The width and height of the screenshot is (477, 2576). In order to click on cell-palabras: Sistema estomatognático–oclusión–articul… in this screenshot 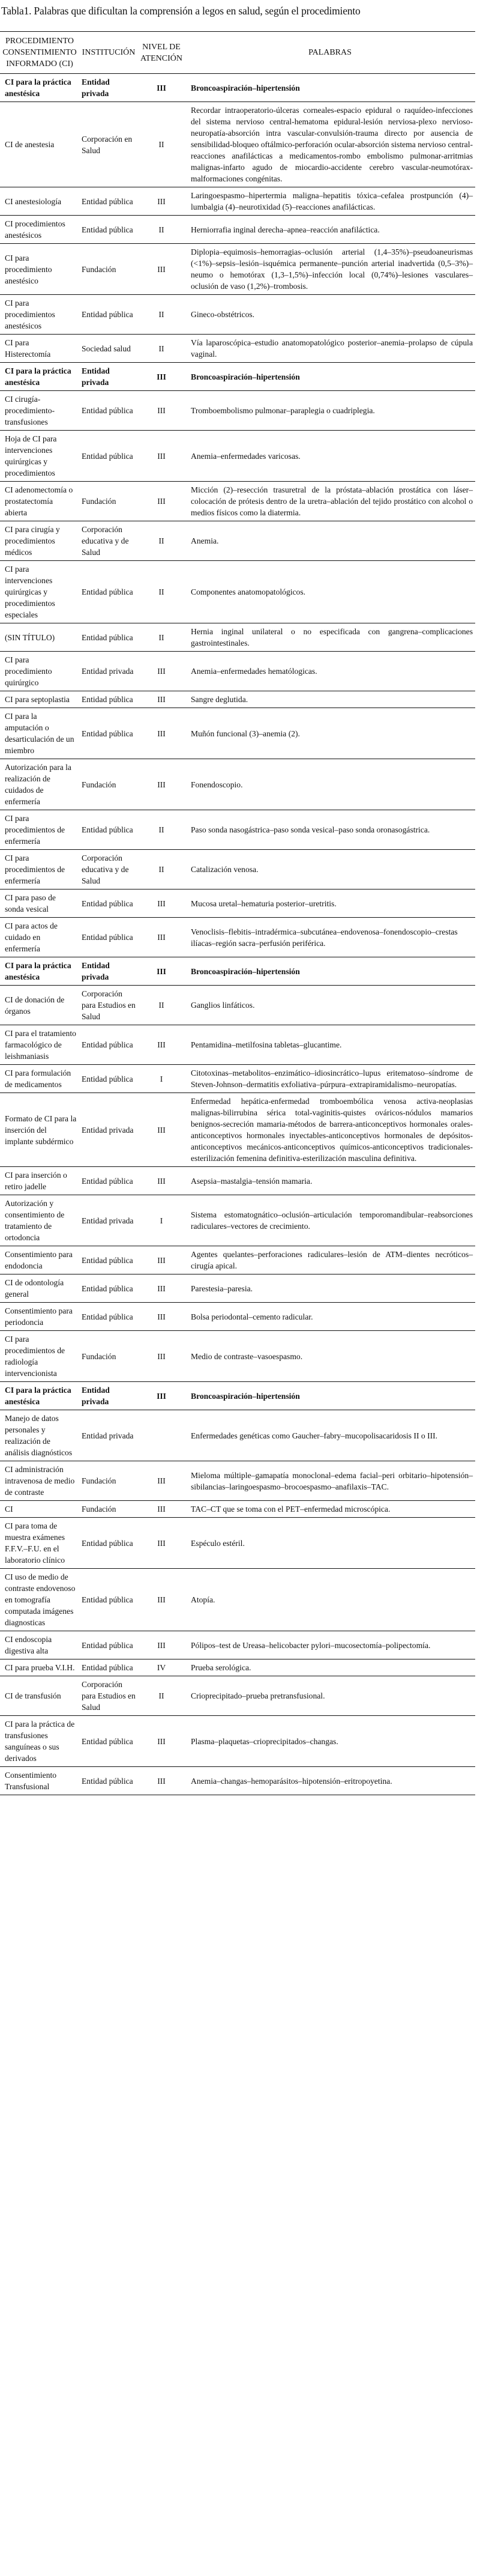, I will do `click(330, 1220)`.